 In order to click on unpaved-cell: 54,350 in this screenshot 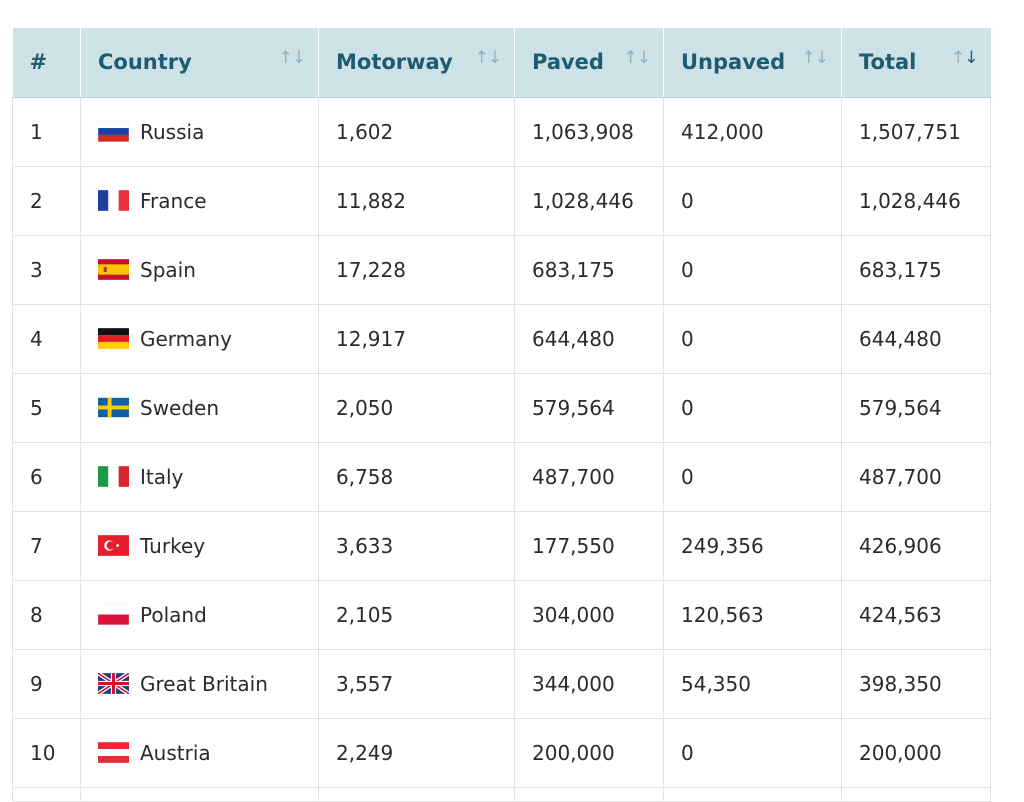, I will do `click(752, 683)`.